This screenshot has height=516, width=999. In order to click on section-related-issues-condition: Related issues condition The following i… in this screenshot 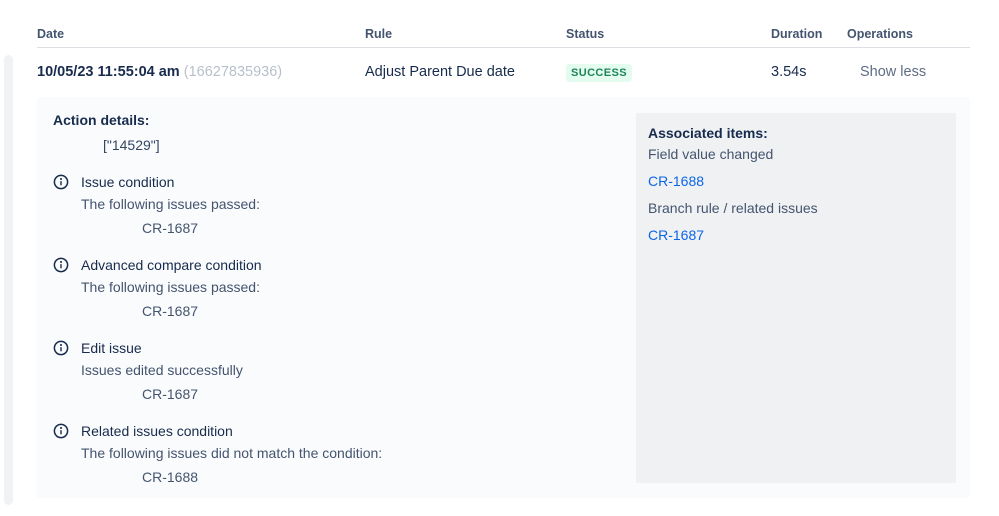, I will do `click(340, 454)`.